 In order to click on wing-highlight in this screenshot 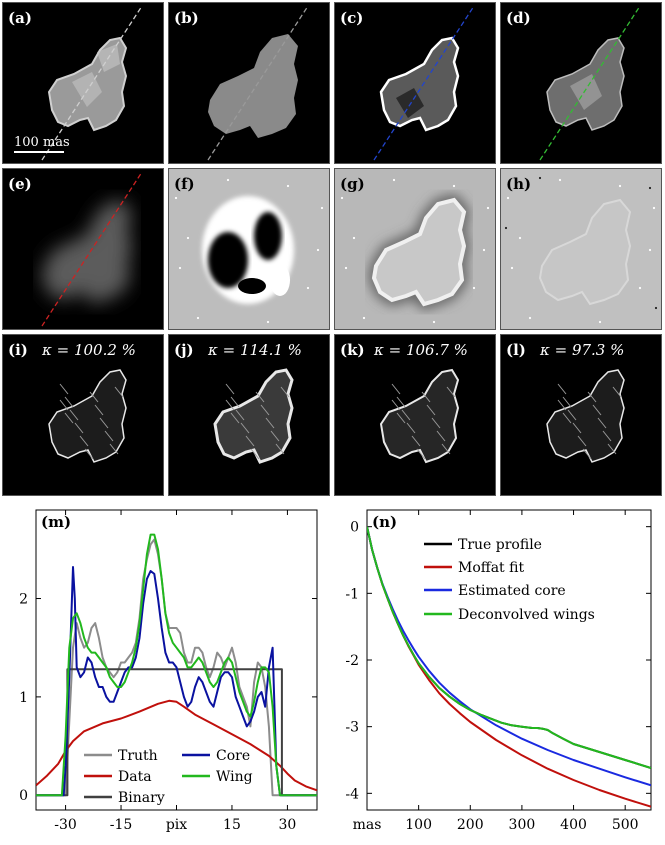, I will do `click(586, 92)`.